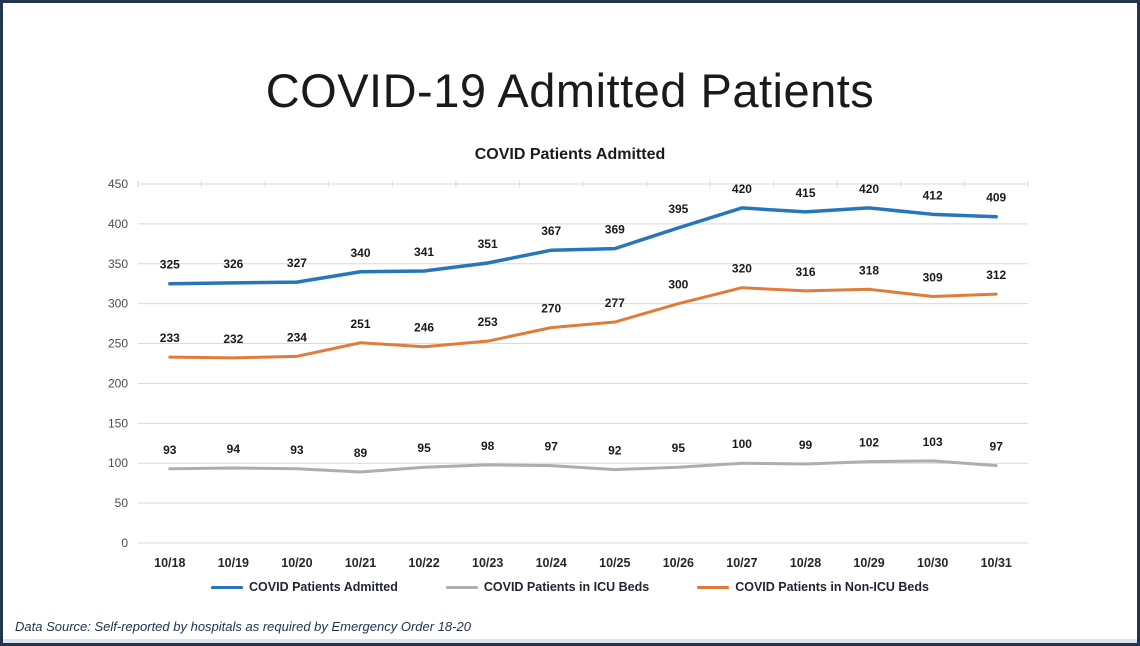 Image resolution: width=1140 pixels, height=646 pixels. What do you see at coordinates (423, 563) in the screenshot?
I see `x-axis-tick-label: 10/22` at bounding box center [423, 563].